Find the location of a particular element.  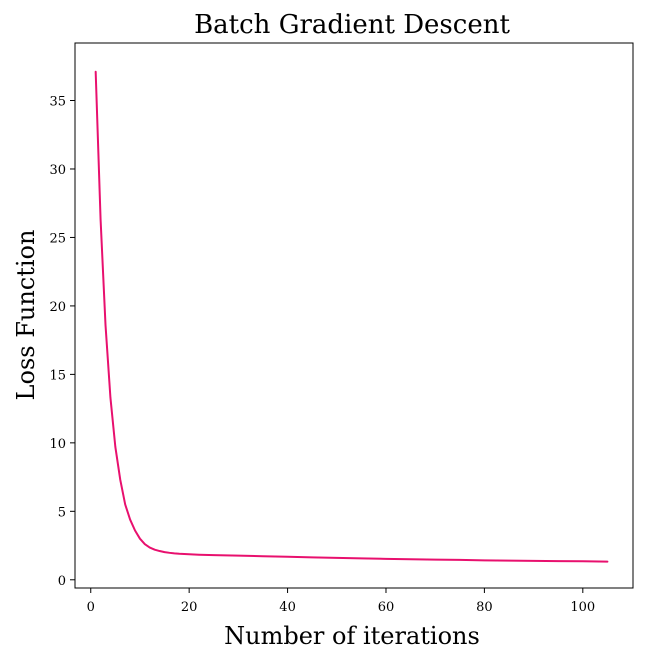

x-axis-label: Number of iterations is located at coordinates (352, 636).